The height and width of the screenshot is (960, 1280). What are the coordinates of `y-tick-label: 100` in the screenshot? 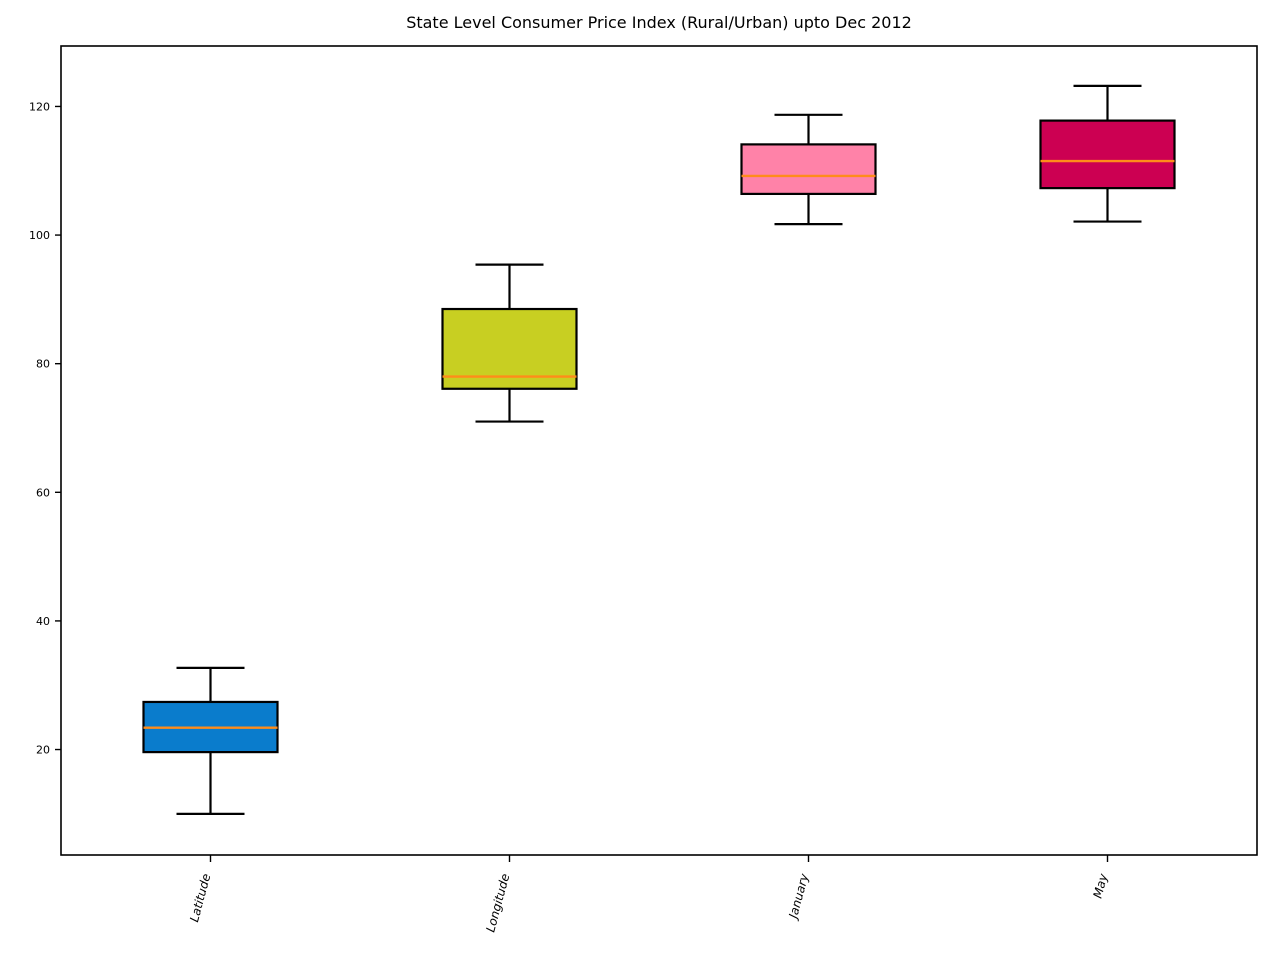 It's located at (39, 235).